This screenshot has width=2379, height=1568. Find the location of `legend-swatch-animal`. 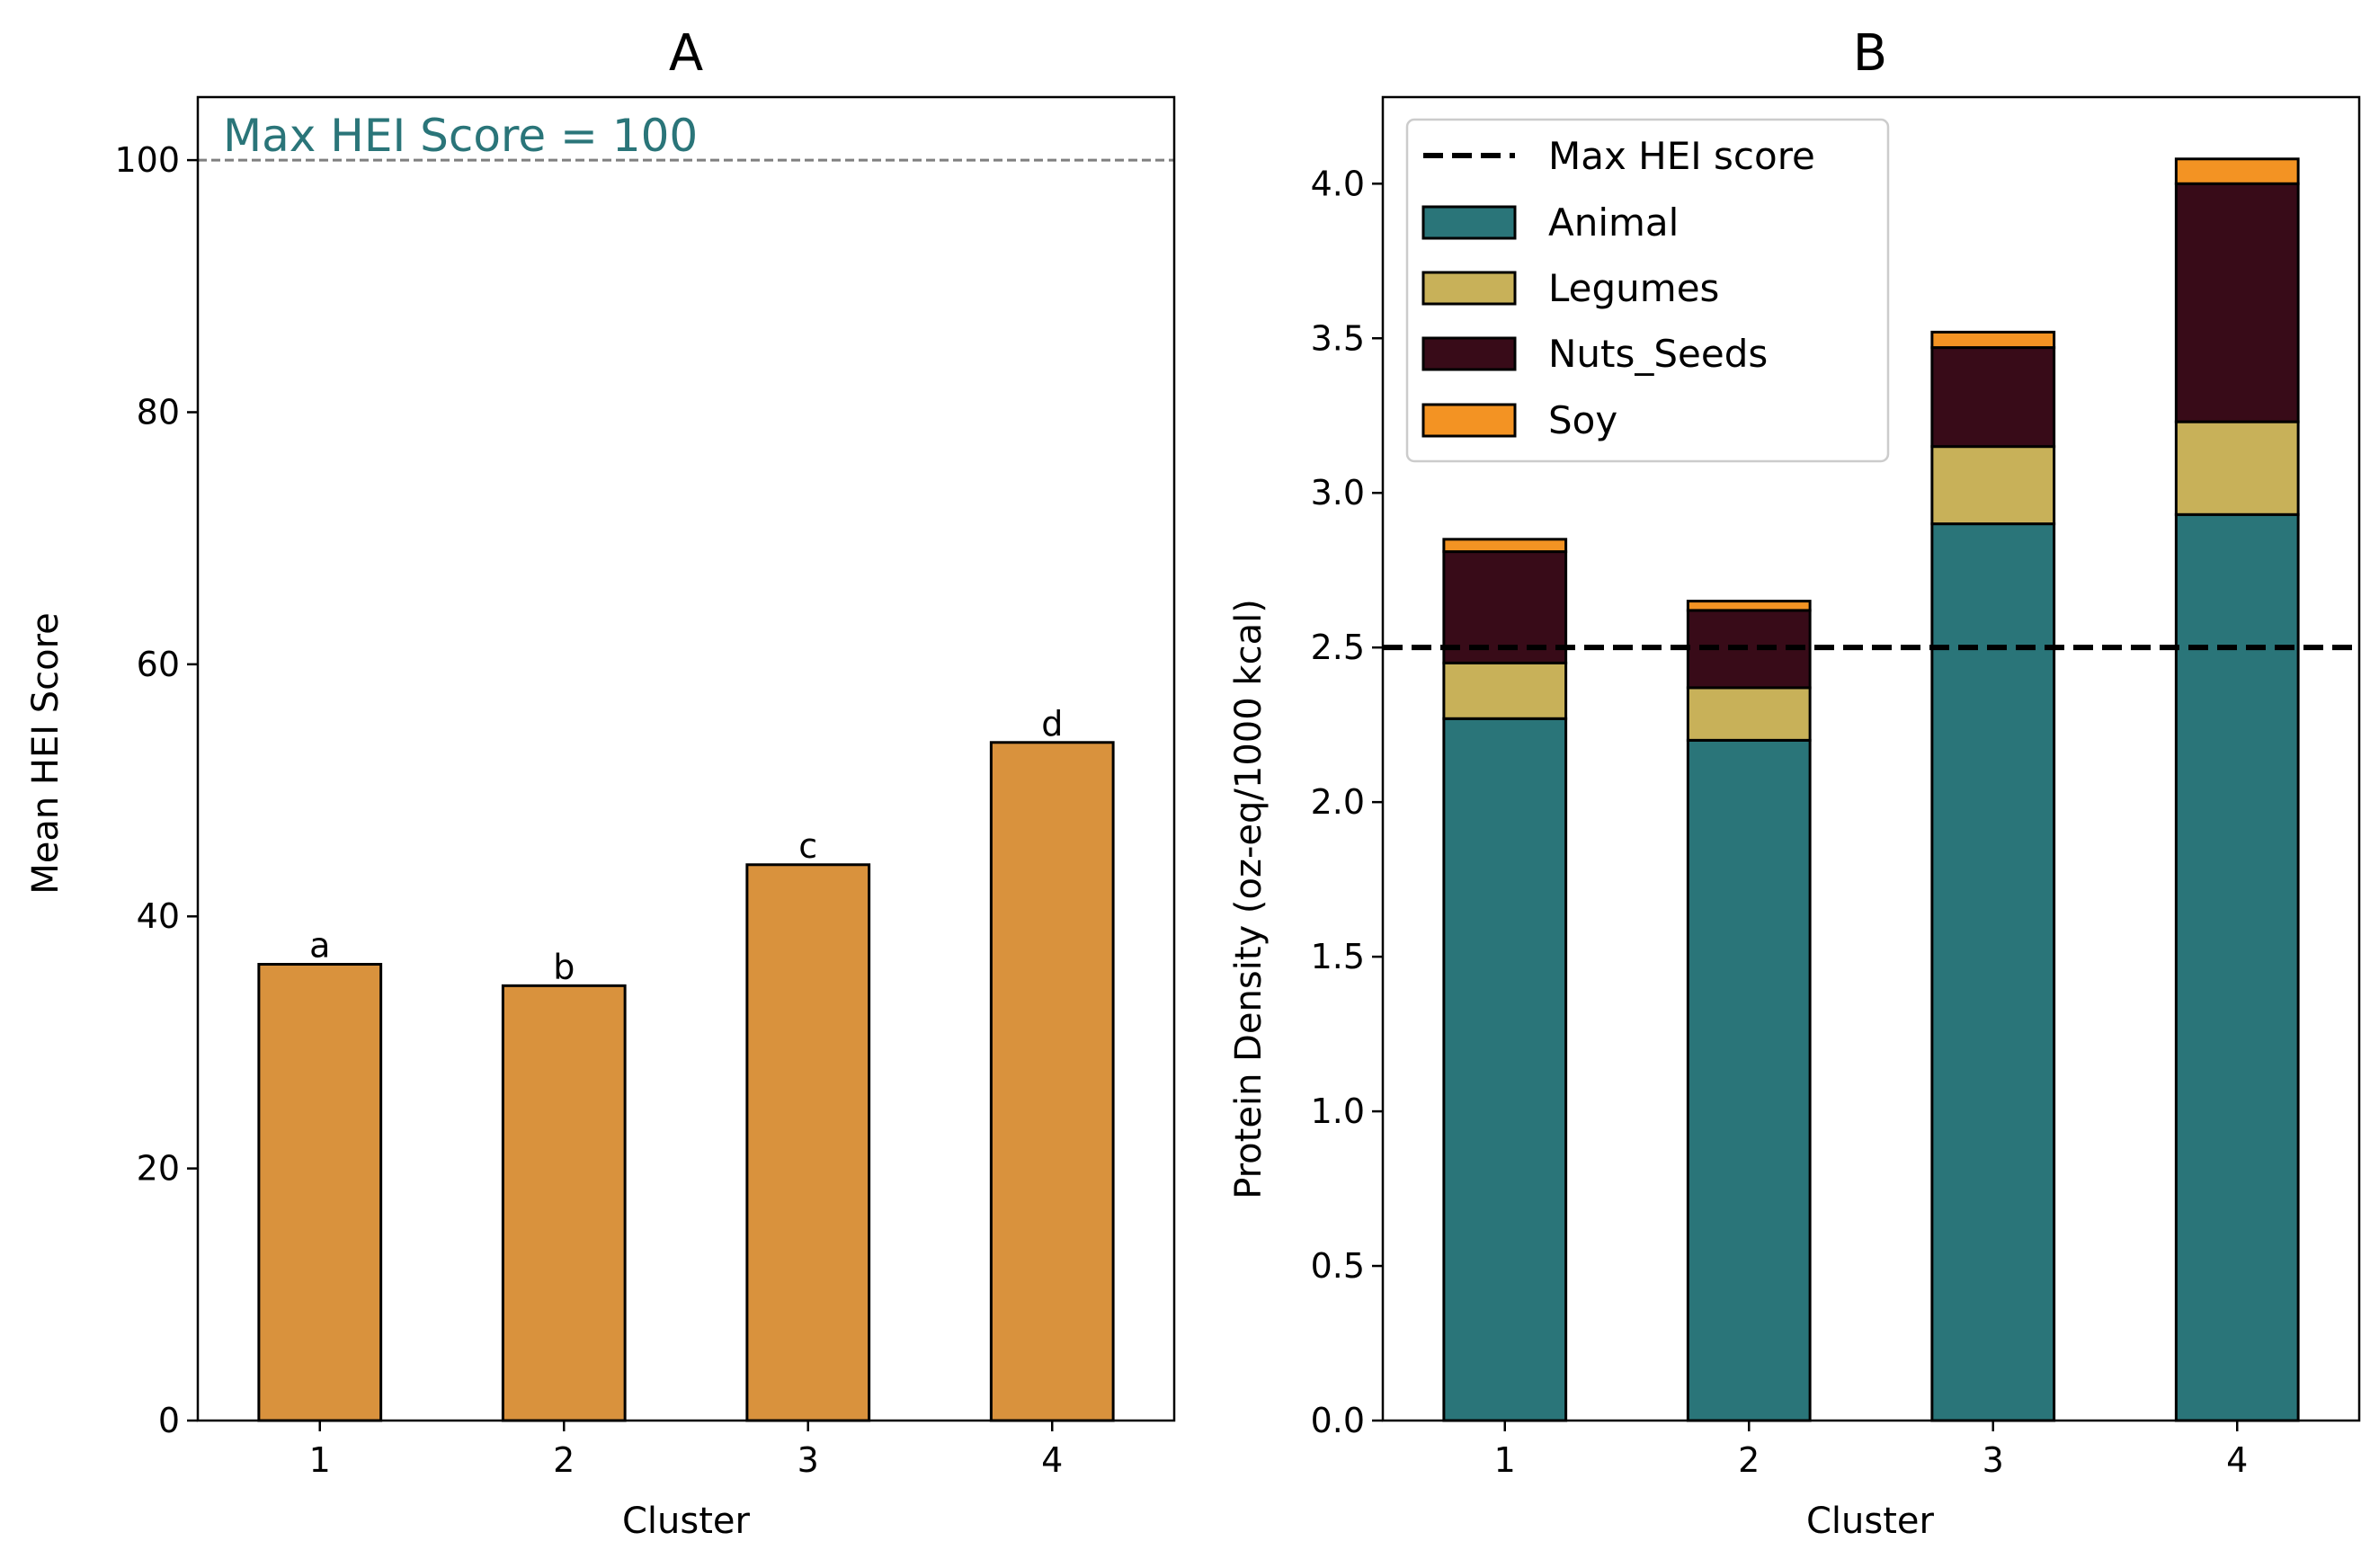

legend-swatch-animal is located at coordinates (1469, 223).